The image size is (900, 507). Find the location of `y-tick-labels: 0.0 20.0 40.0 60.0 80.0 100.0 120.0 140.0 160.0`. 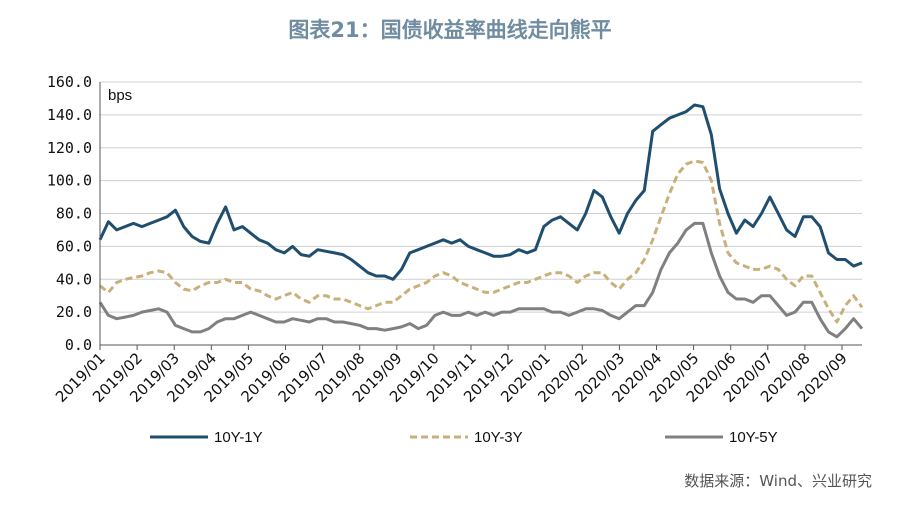

y-tick-labels: 0.0 20.0 40.0 60.0 80.0 100.0 120.0 140.0 160.0 is located at coordinates (69, 213).